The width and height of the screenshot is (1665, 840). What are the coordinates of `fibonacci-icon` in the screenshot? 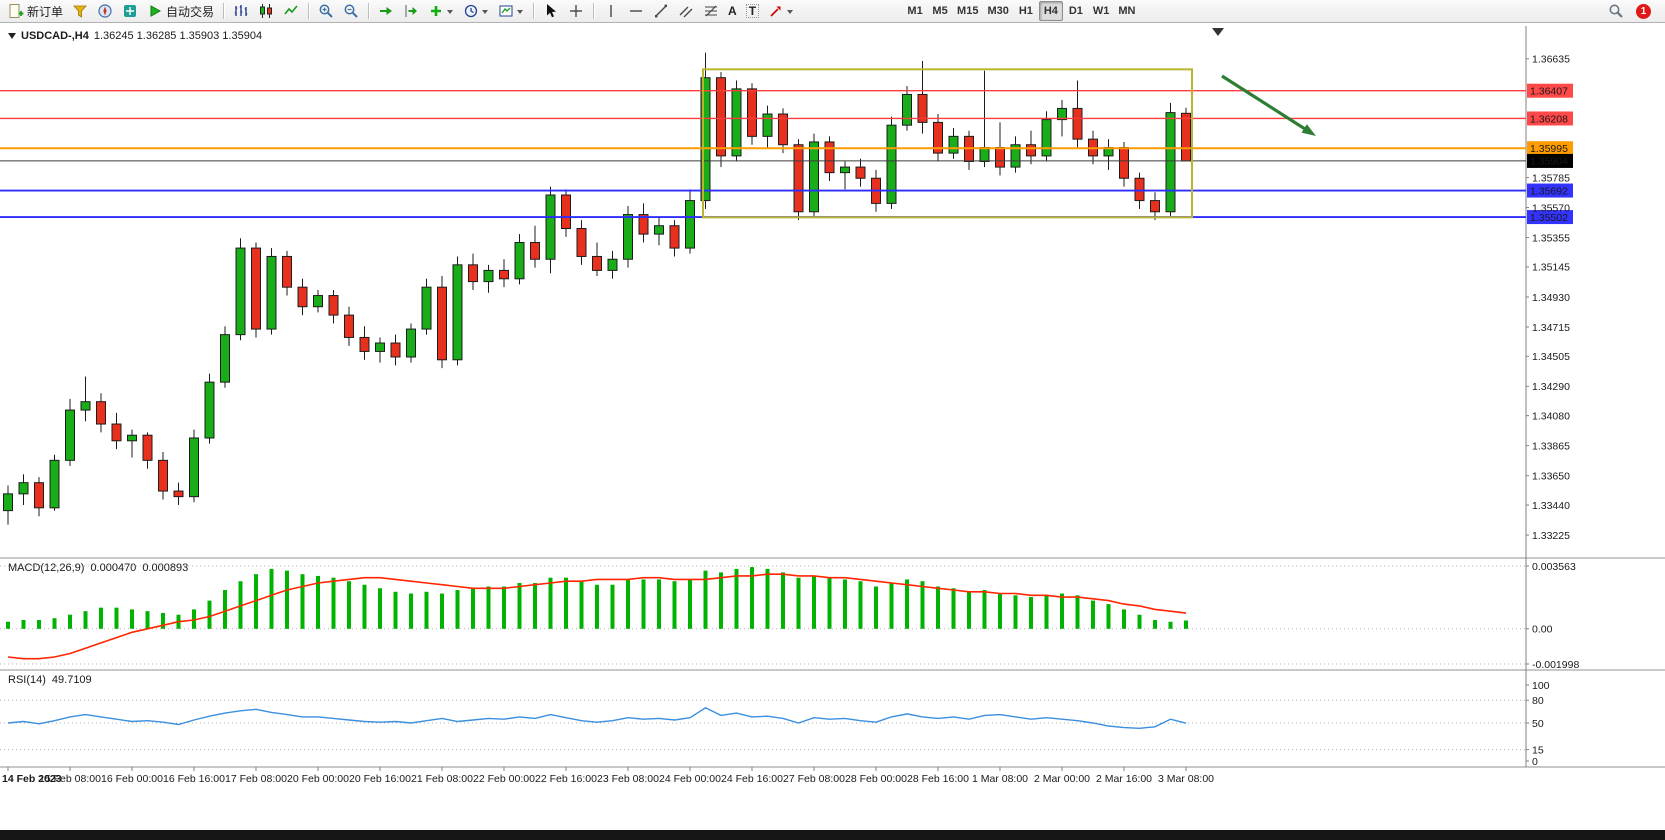 It's located at (711, 11).